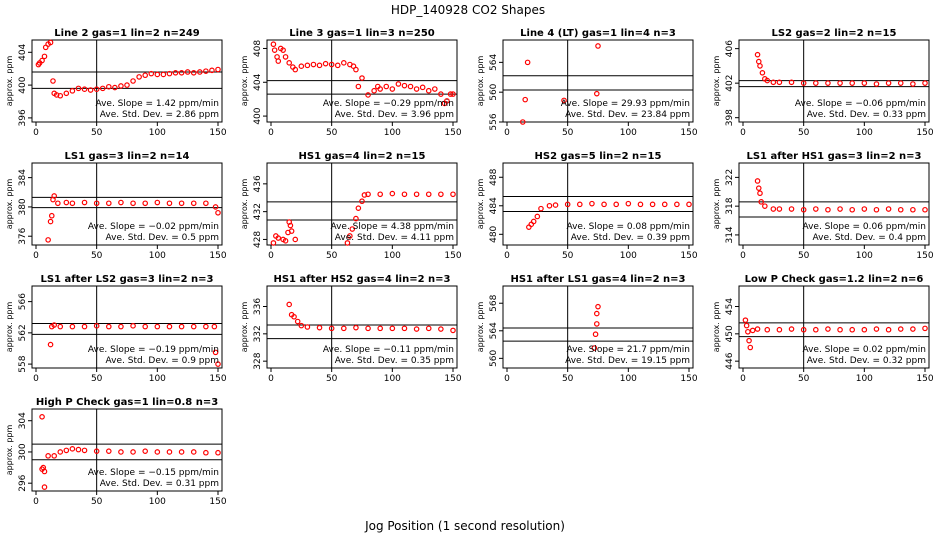 Image resolution: width=936 pixels, height=540 pixels. Describe the element at coordinates (627, 115) in the screenshot. I see `std-annotation: Ave. Std. Dev. = 23.84 ppm` at that location.